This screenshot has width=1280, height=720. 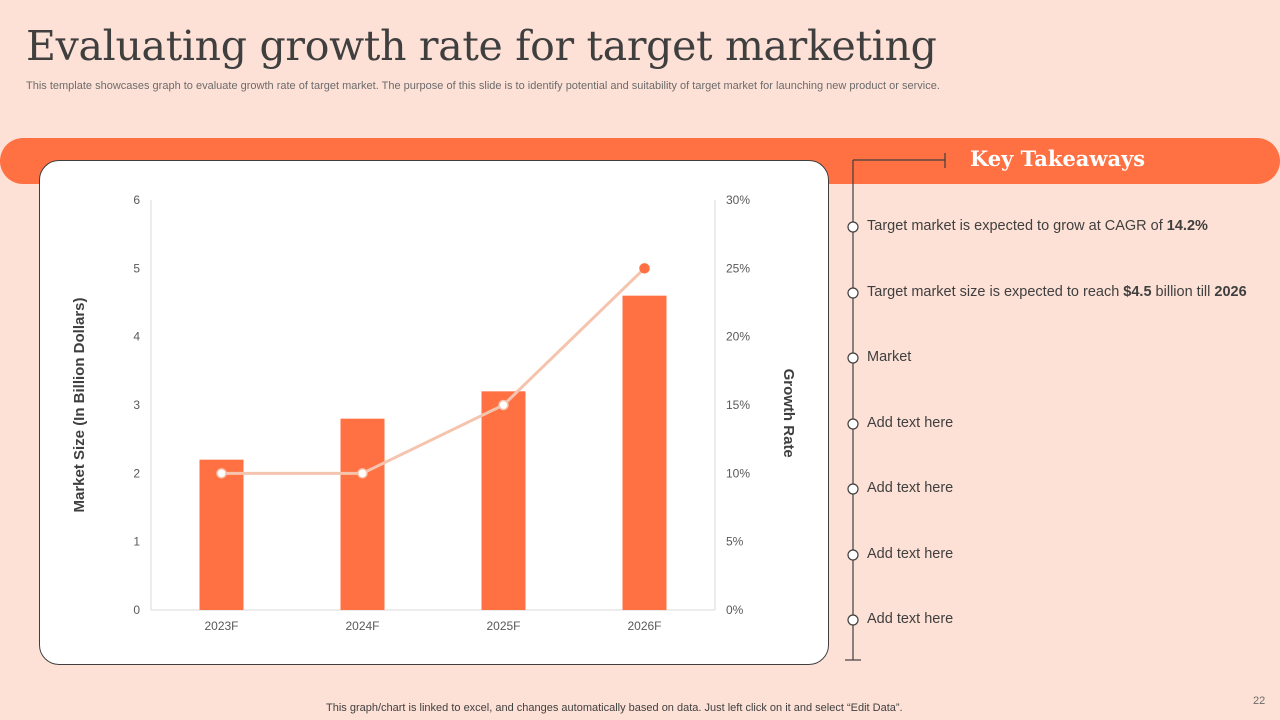 What do you see at coordinates (362, 626) in the screenshot?
I see `x-tick-label: 2024F` at bounding box center [362, 626].